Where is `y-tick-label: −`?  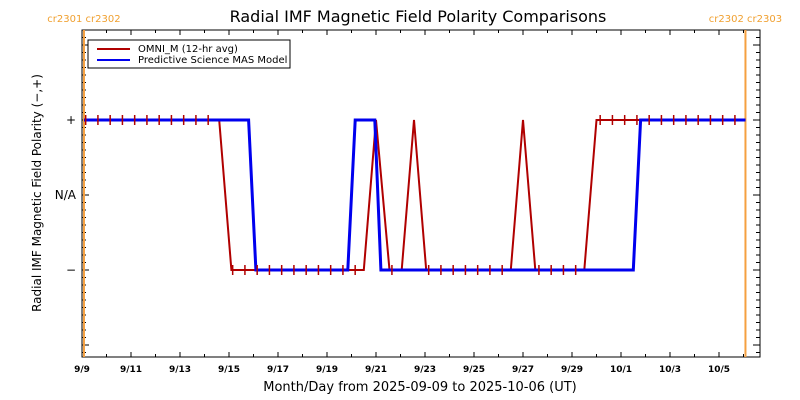 y-tick-label: − is located at coordinates (71, 270).